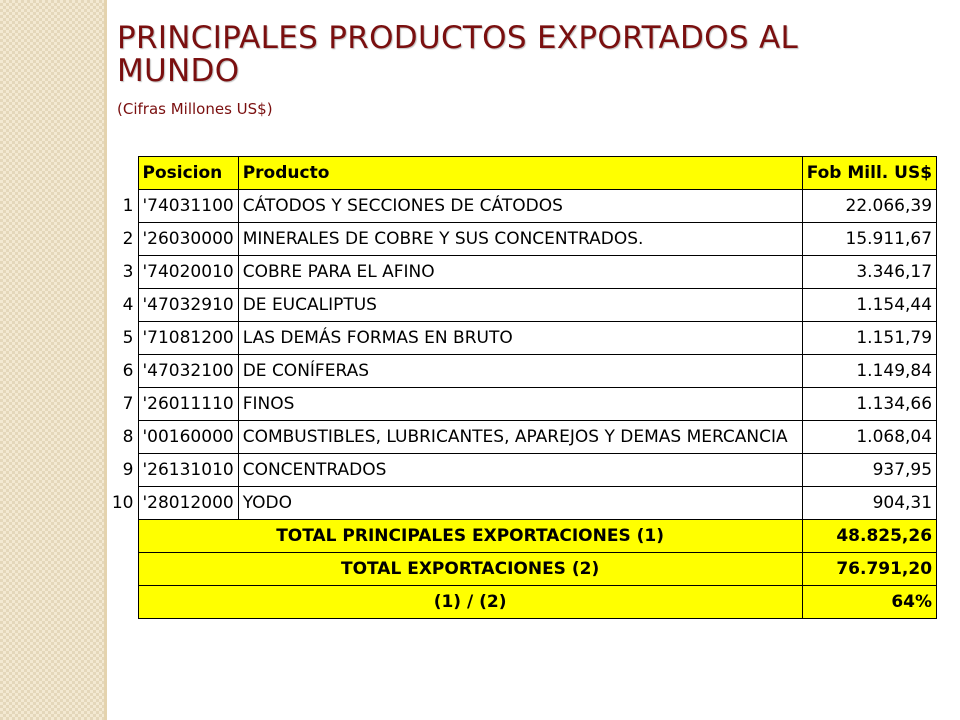 The image size is (960, 720). Describe the element at coordinates (188, 338) in the screenshot. I see `row-code: '71081200` at that location.